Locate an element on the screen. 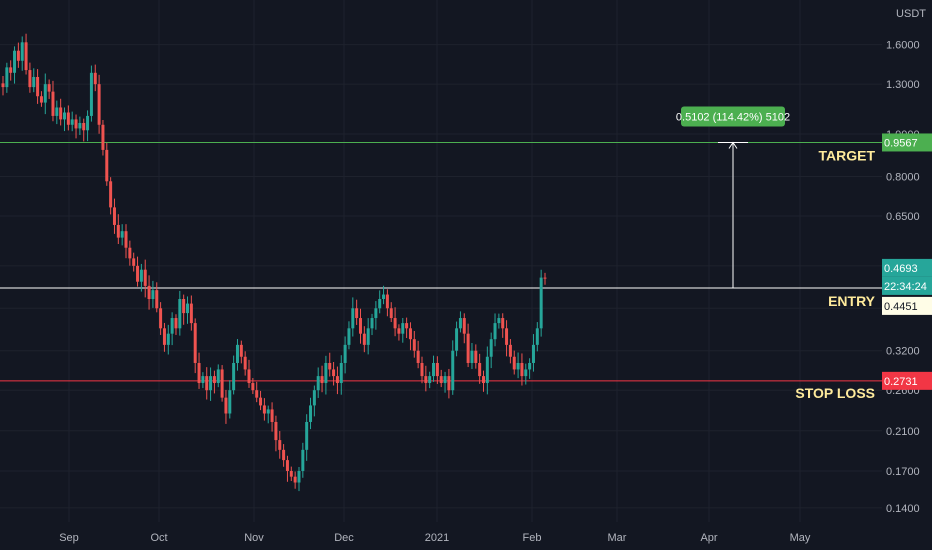 The height and width of the screenshot is (550, 932). y-tick-label: 0.2100 is located at coordinates (903, 432).